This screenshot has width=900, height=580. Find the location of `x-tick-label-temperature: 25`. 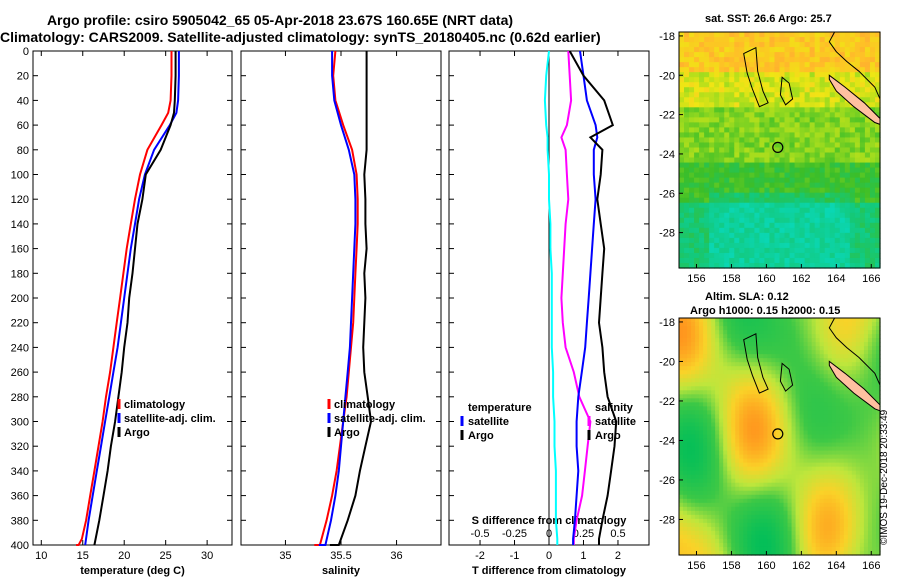

x-tick-label-temperature: 25 is located at coordinates (166, 556).